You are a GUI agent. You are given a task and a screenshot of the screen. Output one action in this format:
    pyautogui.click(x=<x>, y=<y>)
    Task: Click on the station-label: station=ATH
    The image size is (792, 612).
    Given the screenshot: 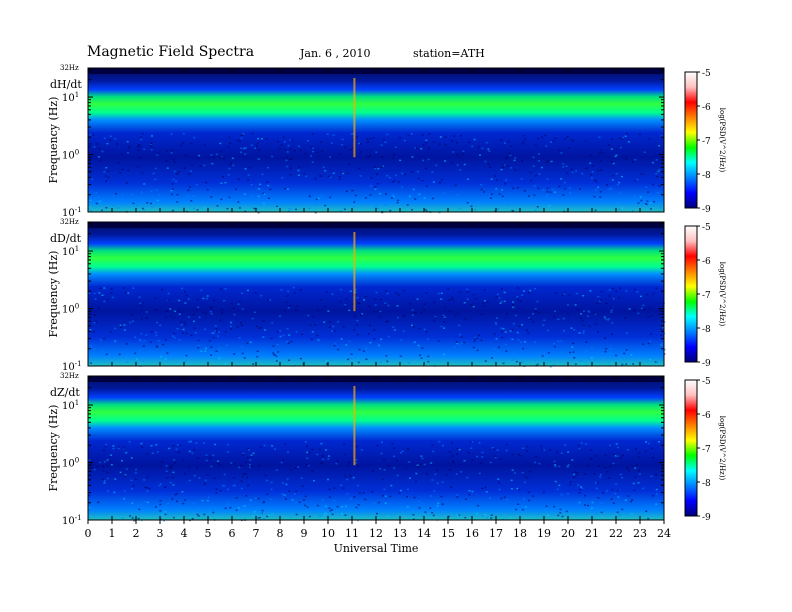 What is the action you would take?
    pyautogui.click(x=449, y=53)
    